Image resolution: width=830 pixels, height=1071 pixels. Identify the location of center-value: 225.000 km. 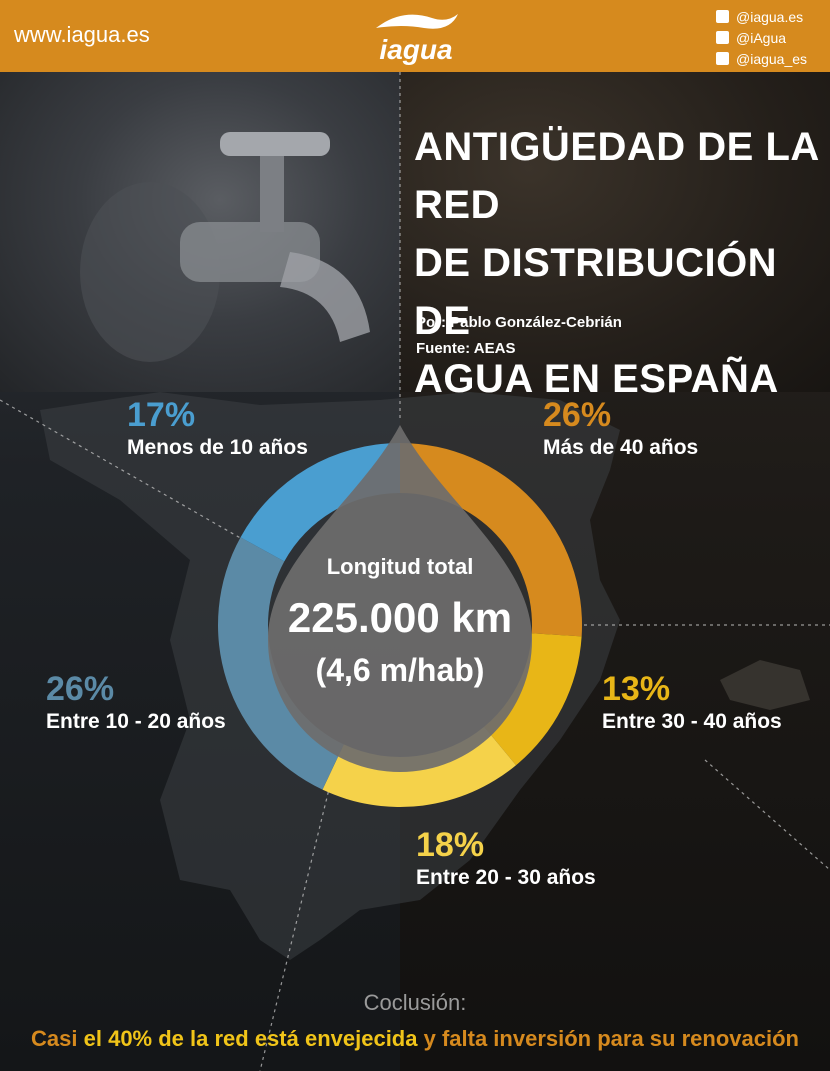
(400, 617).